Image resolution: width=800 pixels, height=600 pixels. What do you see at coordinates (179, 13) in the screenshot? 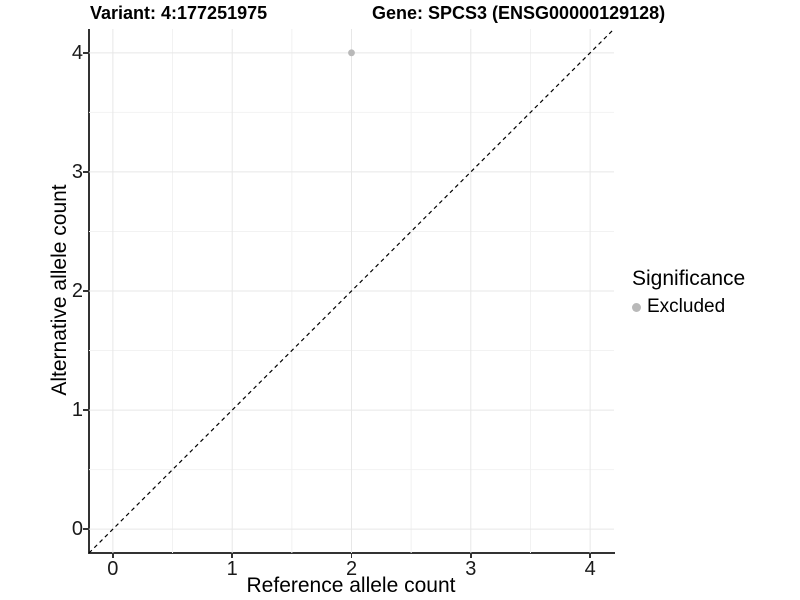
I see `plot-title-variant: Variant: 4:177251975` at bounding box center [179, 13].